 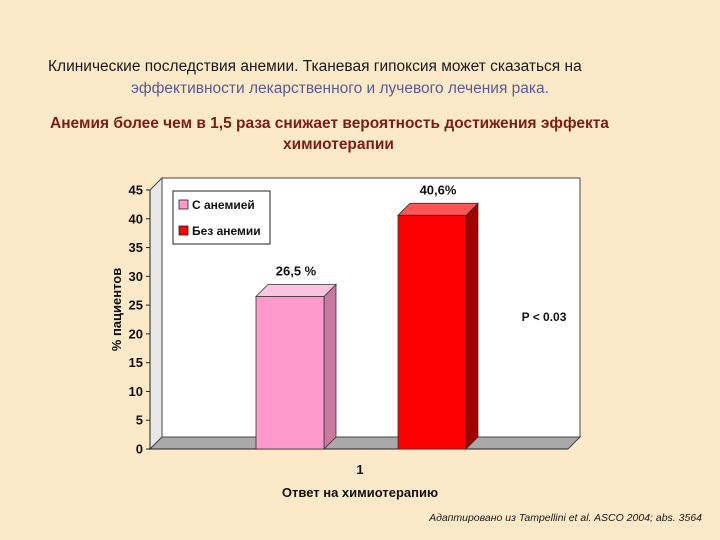 I want to click on x-axis-title: Ответ на химиотерапию, so click(x=360, y=492).